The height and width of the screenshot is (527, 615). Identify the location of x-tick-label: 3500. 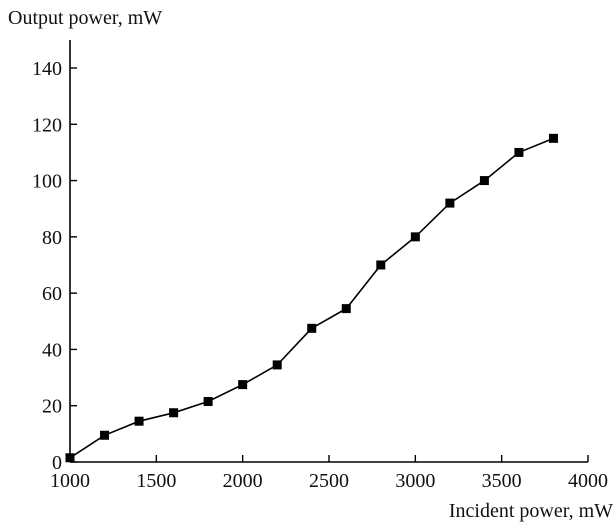
(502, 481).